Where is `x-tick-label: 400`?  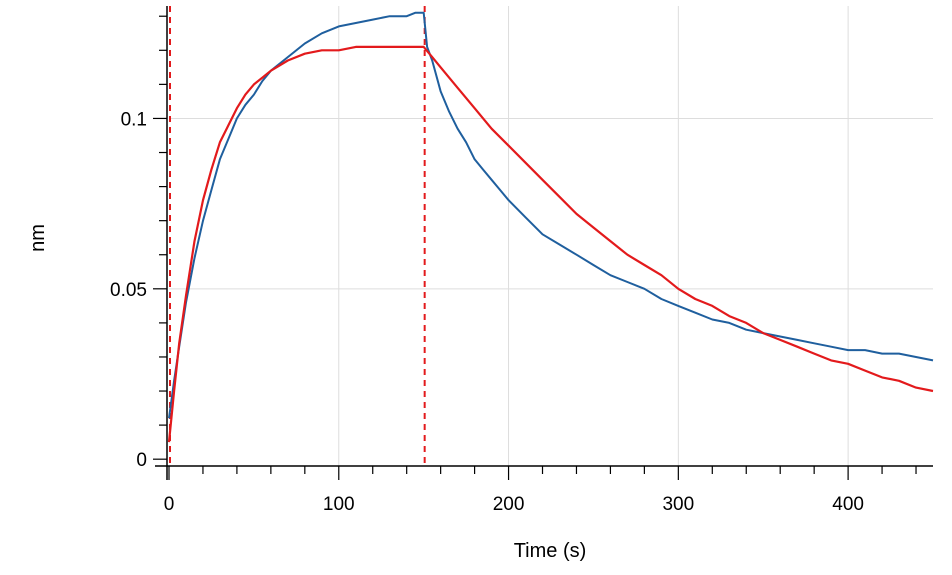 x-tick-label: 400 is located at coordinates (848, 504).